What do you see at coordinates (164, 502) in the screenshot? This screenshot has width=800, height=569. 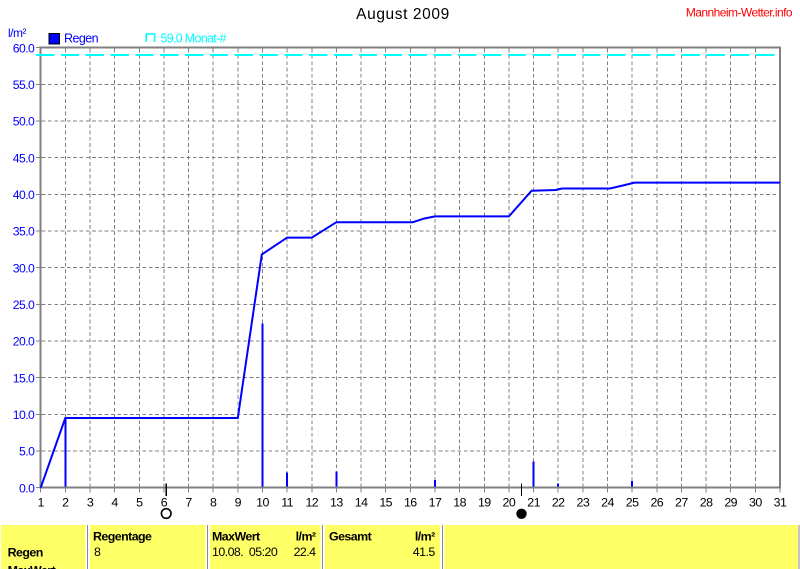 I see `svg-text: 6` at bounding box center [164, 502].